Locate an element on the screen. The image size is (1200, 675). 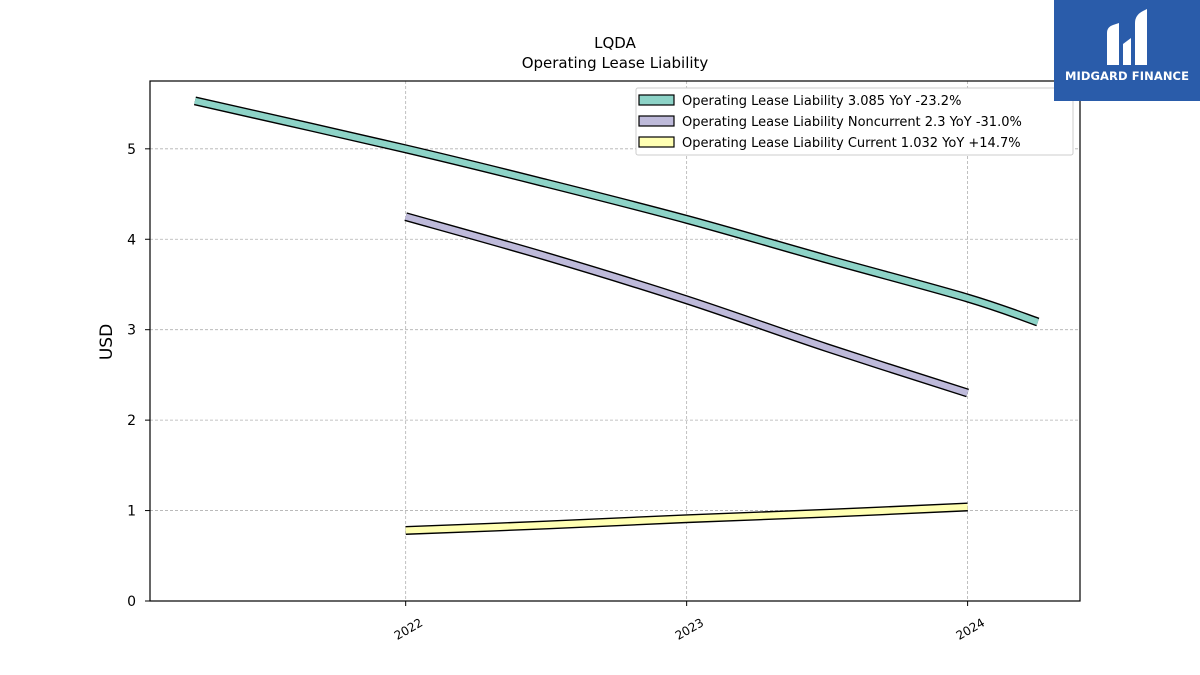
legend-box is located at coordinates (854, 121).